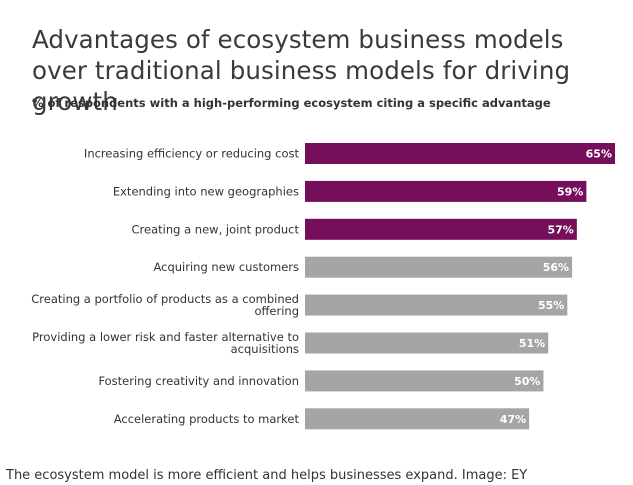 The height and width of the screenshot is (485, 633). What do you see at coordinates (570, 191) in the screenshot?
I see `value-label-2: 59%` at bounding box center [570, 191].